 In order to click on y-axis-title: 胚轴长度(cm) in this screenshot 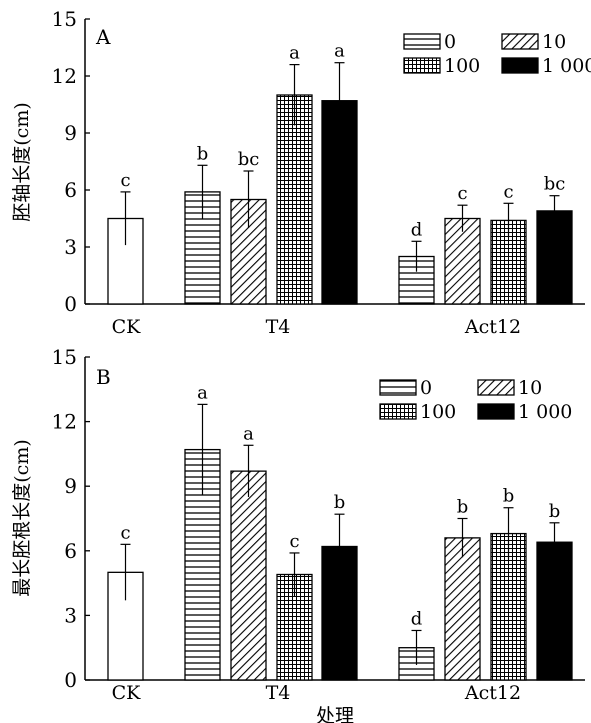, I will do `click(22, 161)`.